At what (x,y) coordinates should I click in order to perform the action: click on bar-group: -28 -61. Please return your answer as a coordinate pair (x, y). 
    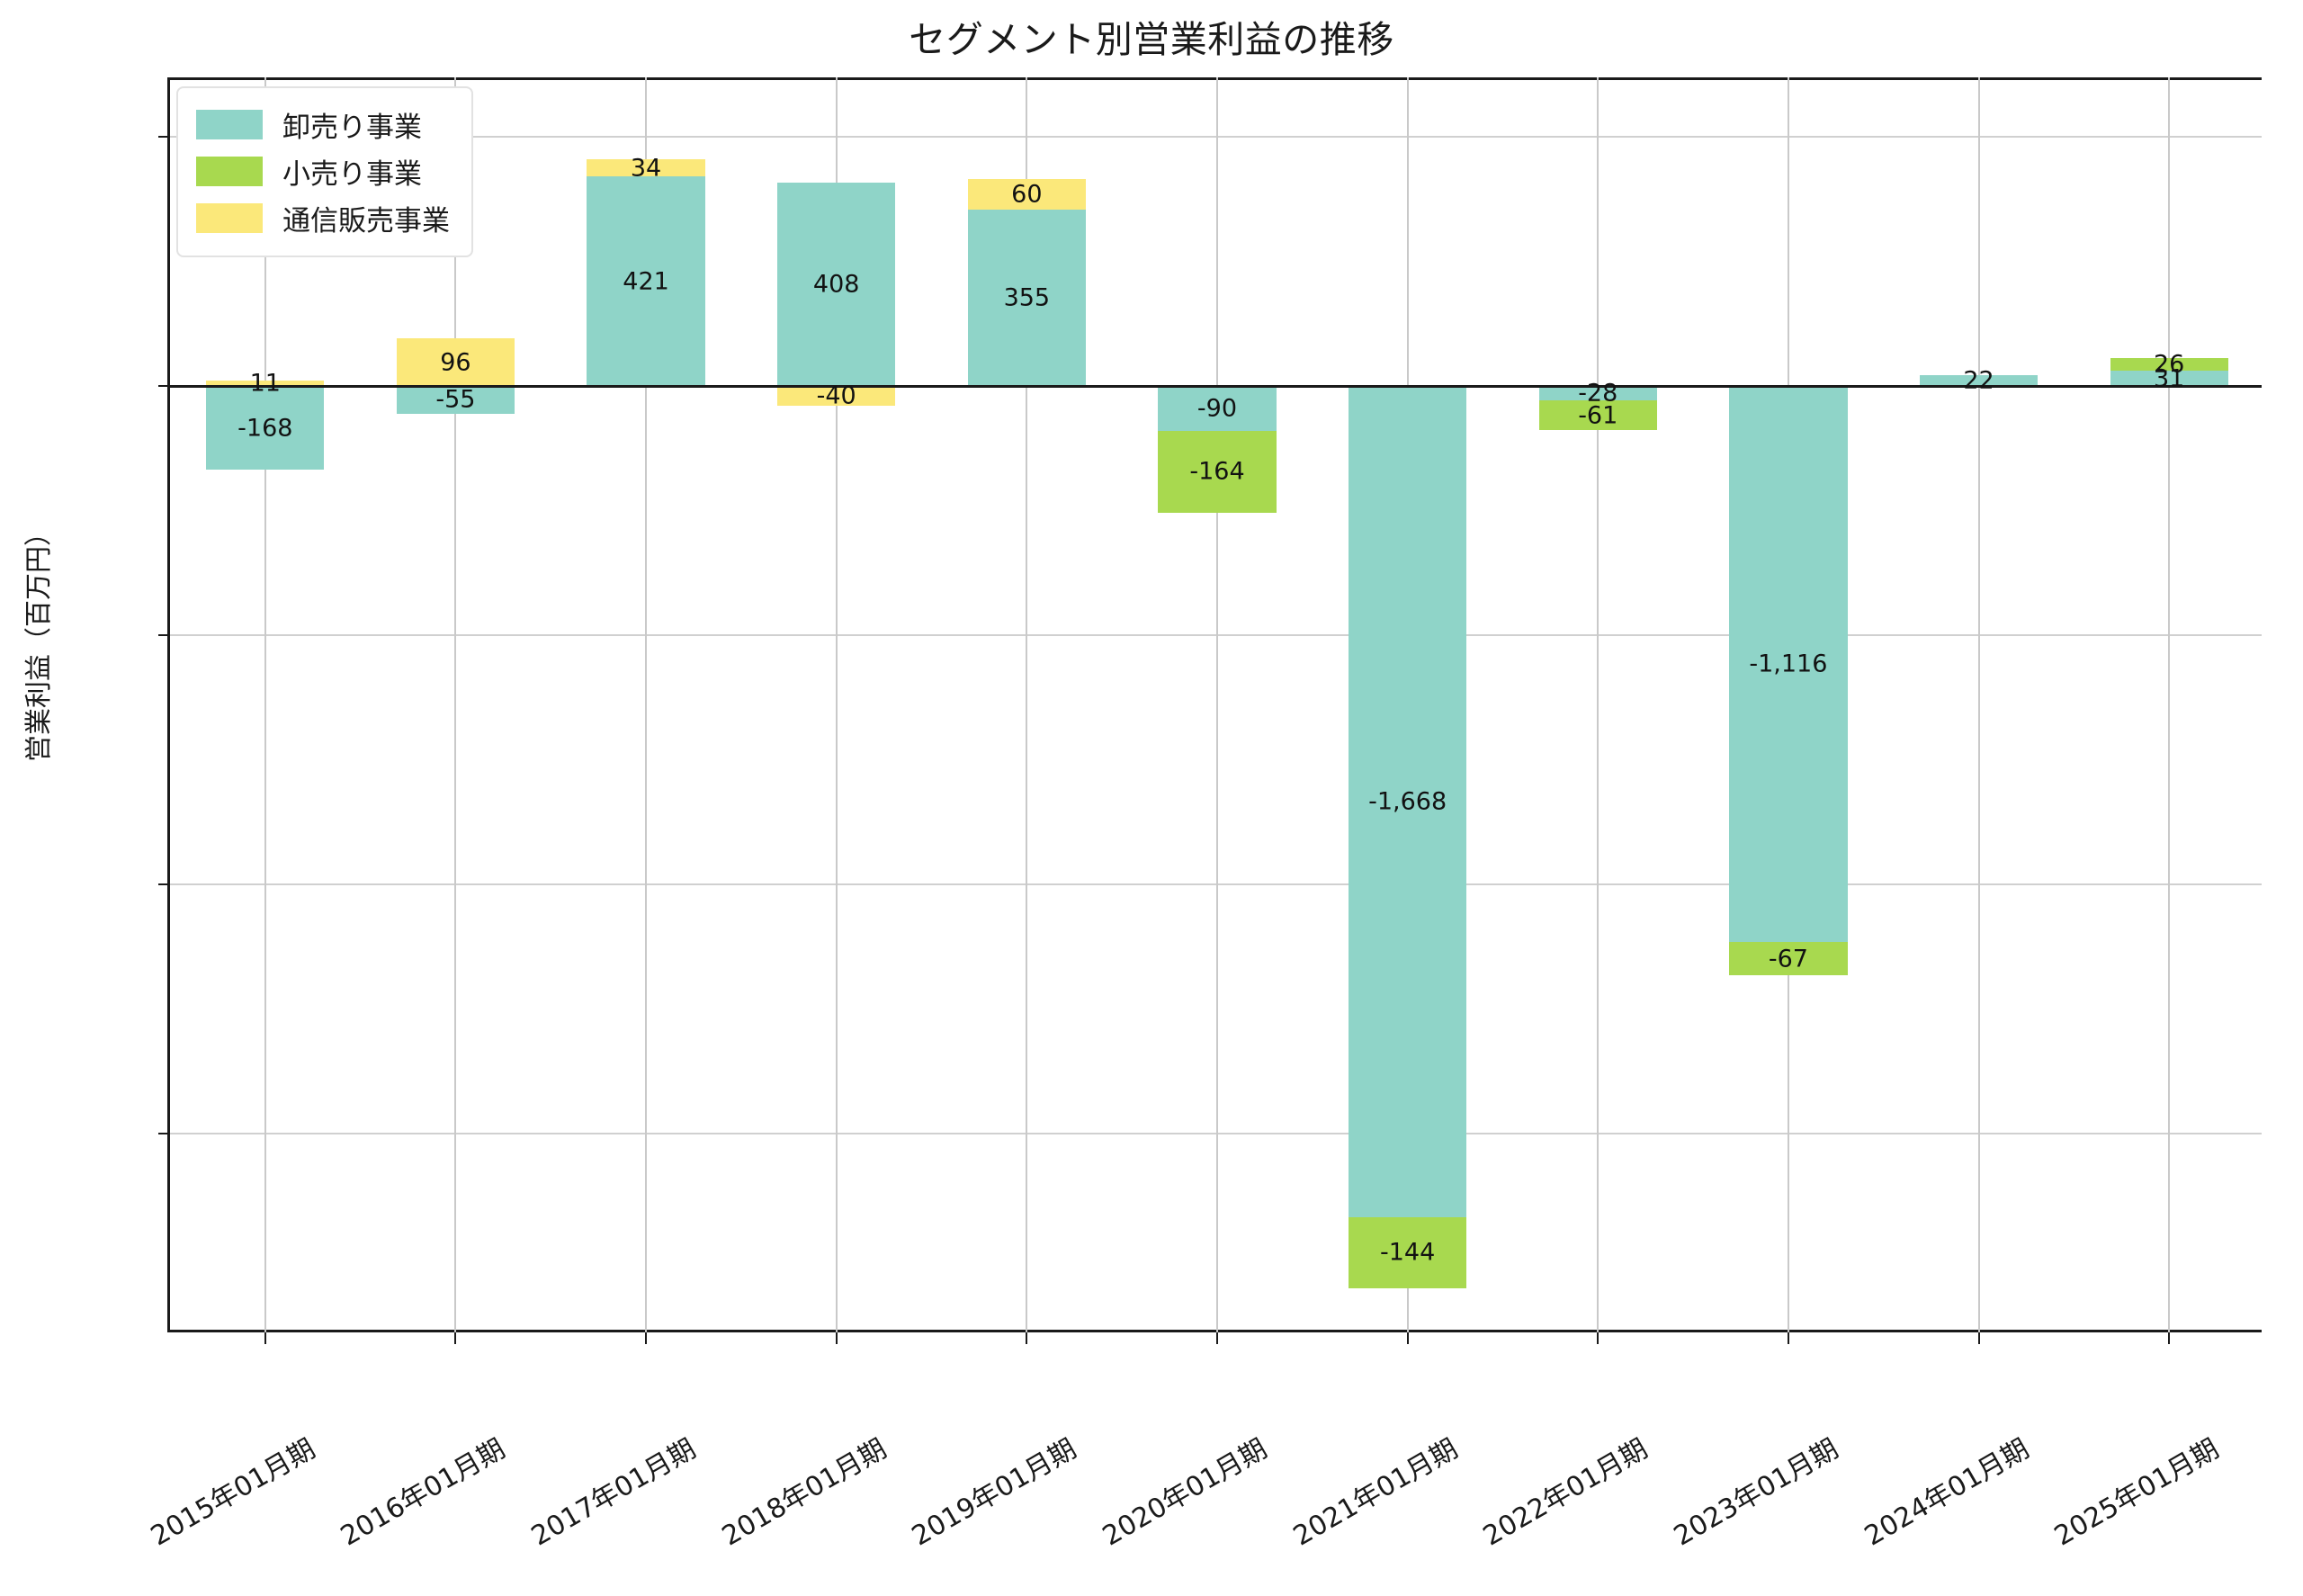
    Looking at the image, I should click on (1598, 704).